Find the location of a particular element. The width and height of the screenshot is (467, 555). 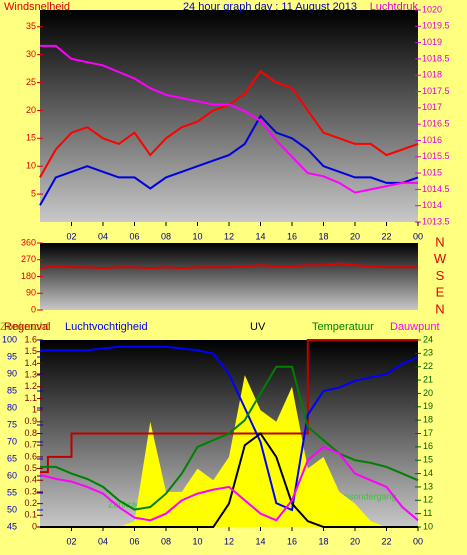

y-tick-label: 5 is located at coordinates (33, 193).